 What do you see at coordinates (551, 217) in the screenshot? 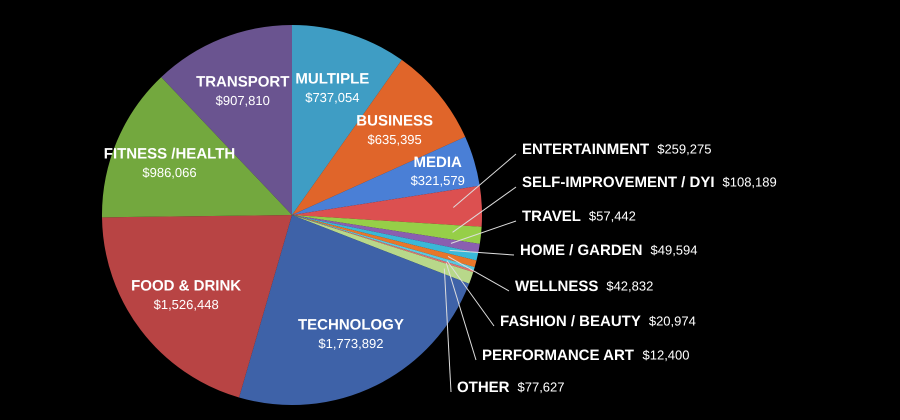
I see `slice-label: TRAVEL` at bounding box center [551, 217].